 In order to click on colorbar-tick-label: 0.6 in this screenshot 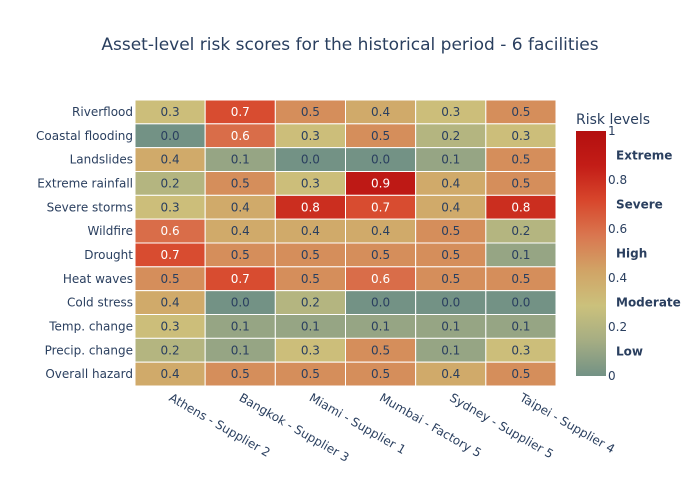, I will do `click(617, 229)`.